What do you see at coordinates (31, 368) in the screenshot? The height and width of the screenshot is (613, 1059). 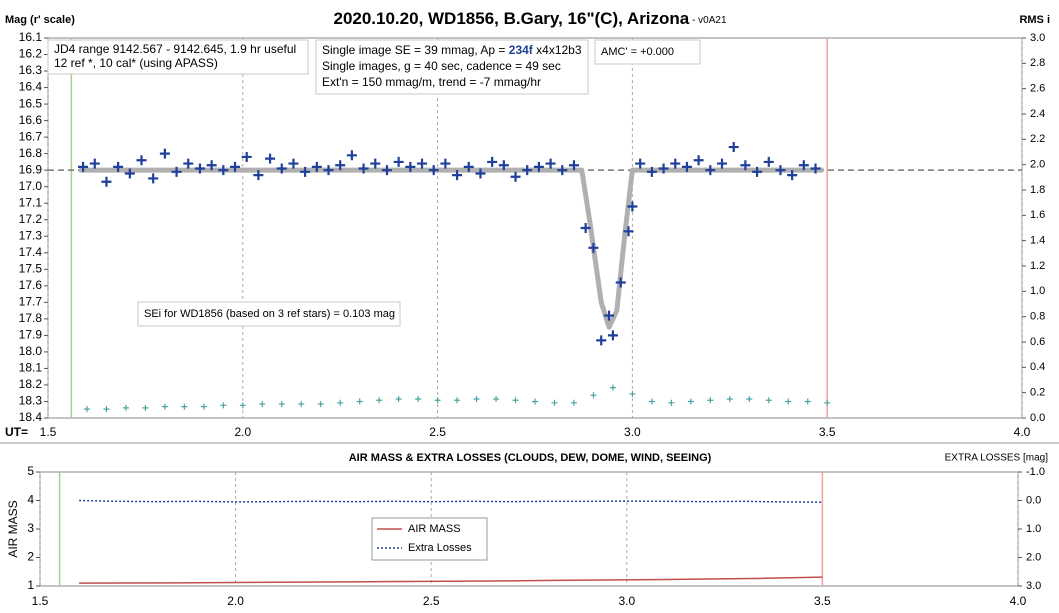 I see `y-tick-label: 18.1` at bounding box center [31, 368].